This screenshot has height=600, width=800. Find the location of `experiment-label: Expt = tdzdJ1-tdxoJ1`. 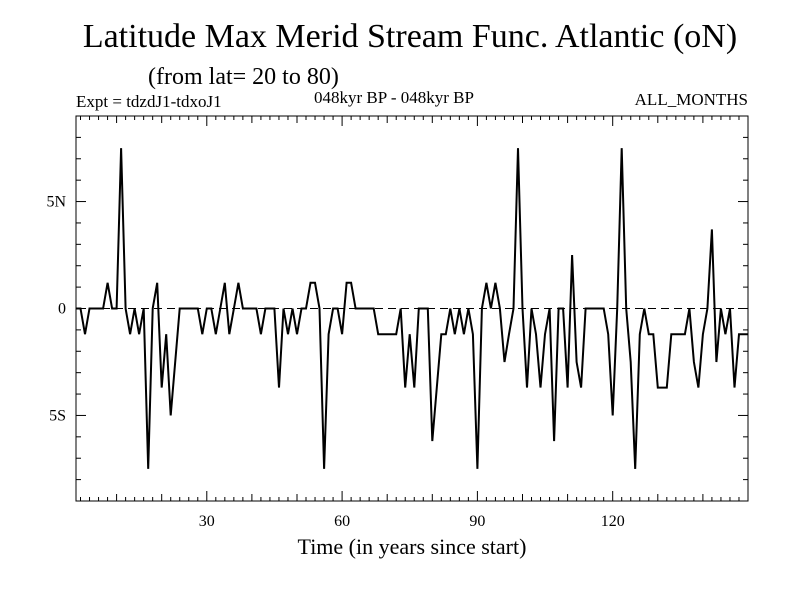

experiment-label: Expt = tdzdJ1-tdxoJ1 is located at coordinates (149, 101).